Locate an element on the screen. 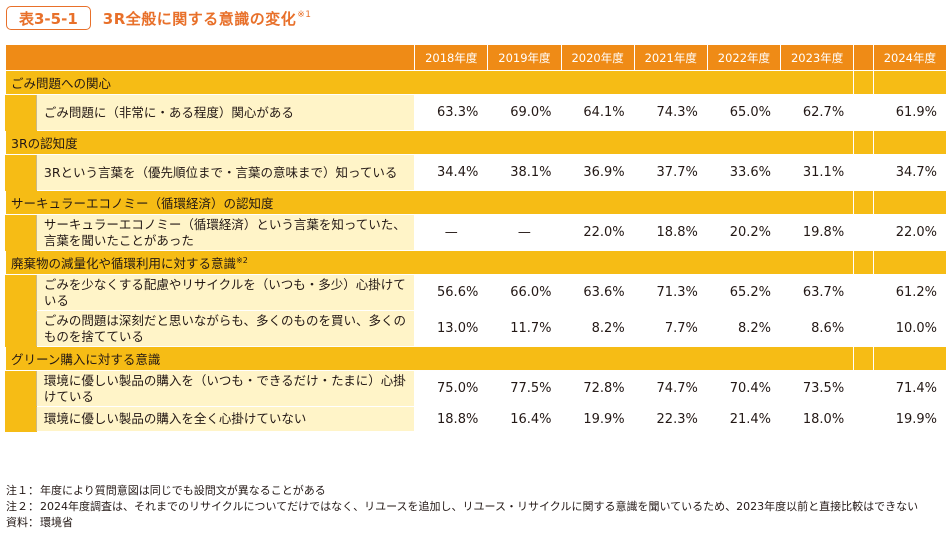 The width and height of the screenshot is (950, 551). value-cell: 63.6% is located at coordinates (597, 292).